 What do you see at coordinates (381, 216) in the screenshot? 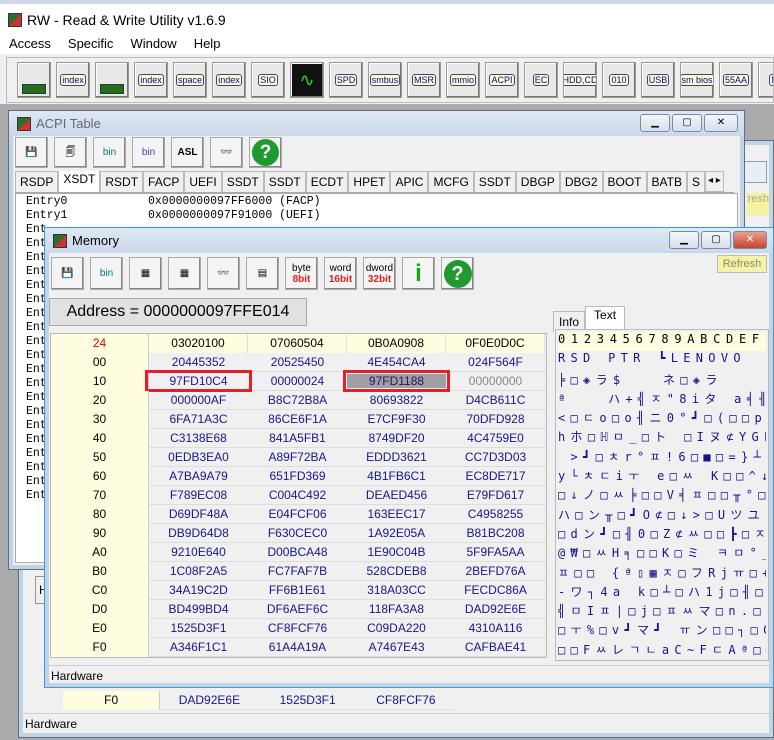
I see `list-item: Entry1 0x0000000097F91000 (UEFI)` at bounding box center [381, 216].